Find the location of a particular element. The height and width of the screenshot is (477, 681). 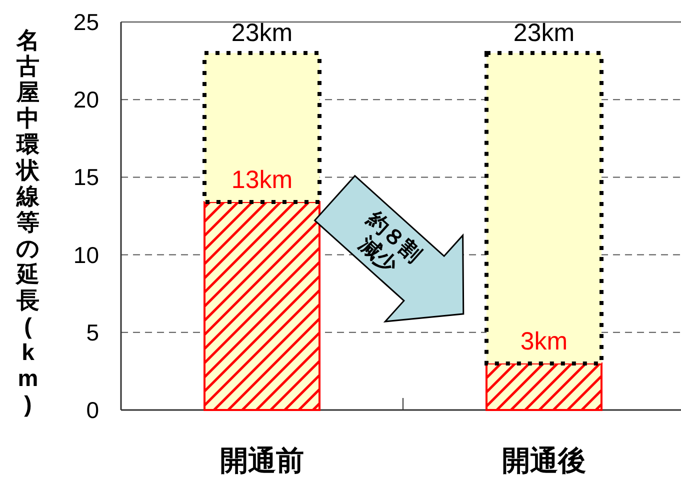

y-tick-label: 20 is located at coordinates (86, 99).